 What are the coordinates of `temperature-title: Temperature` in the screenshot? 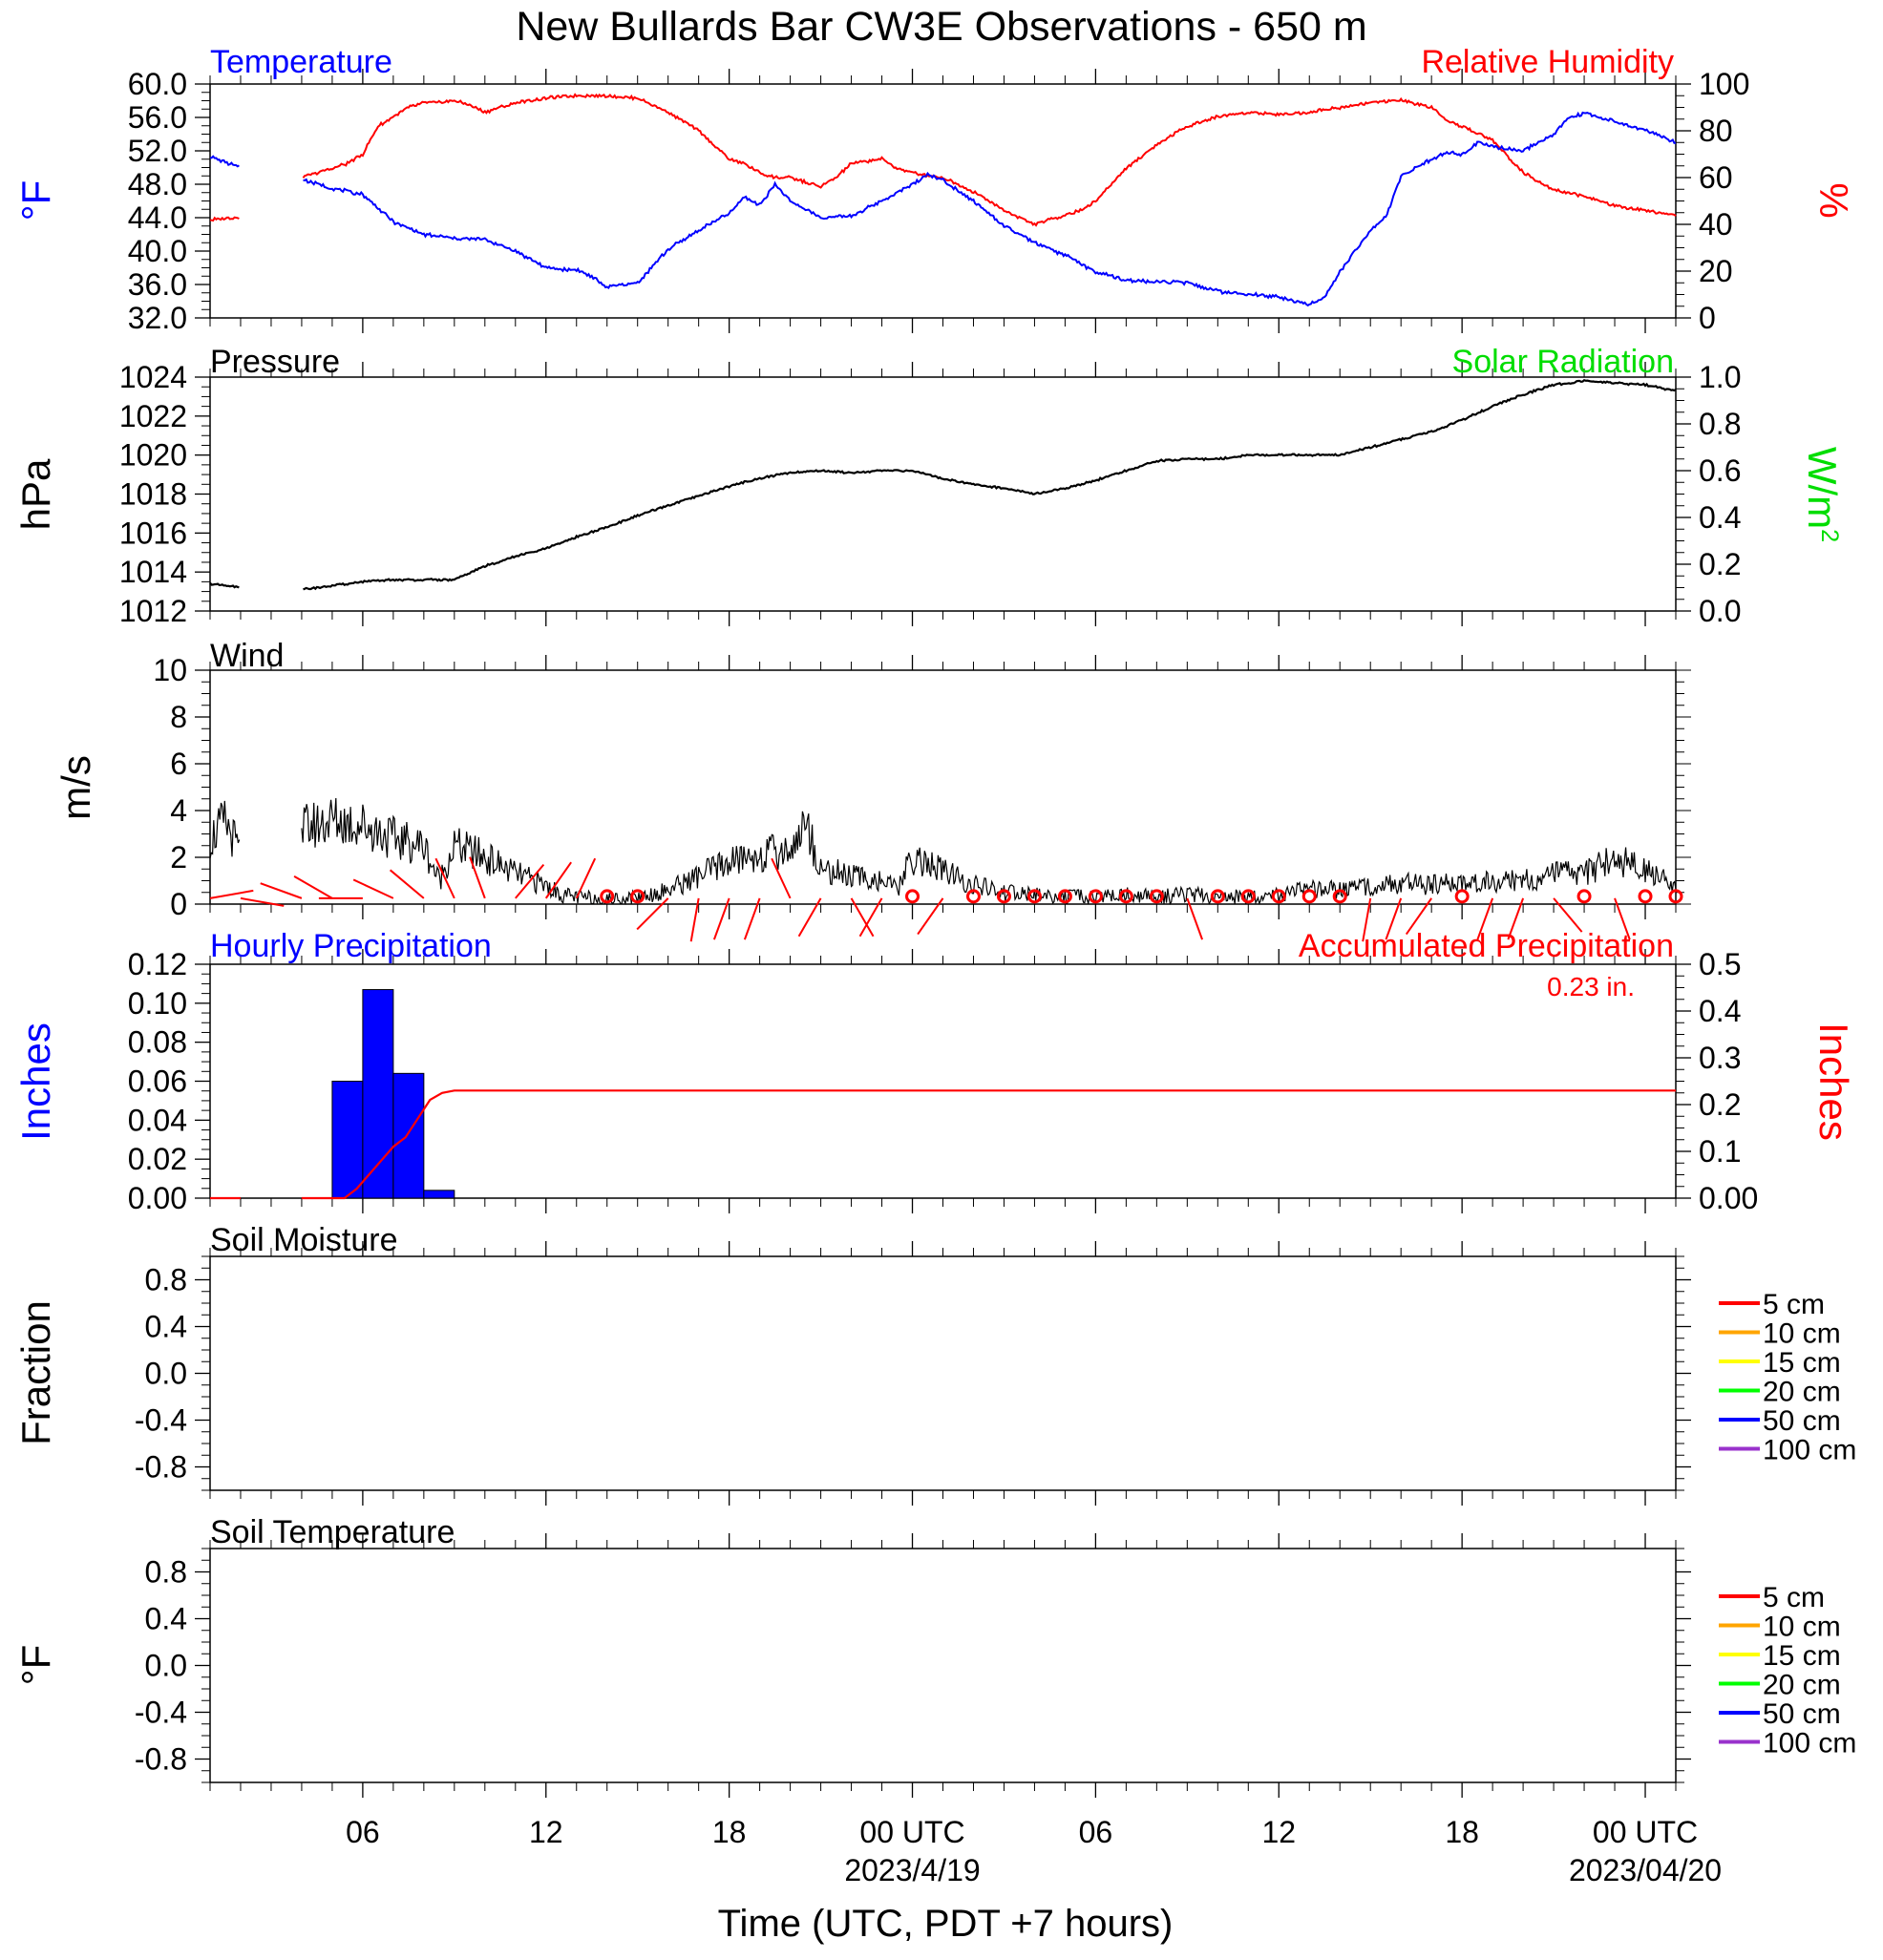 It's located at (301, 62).